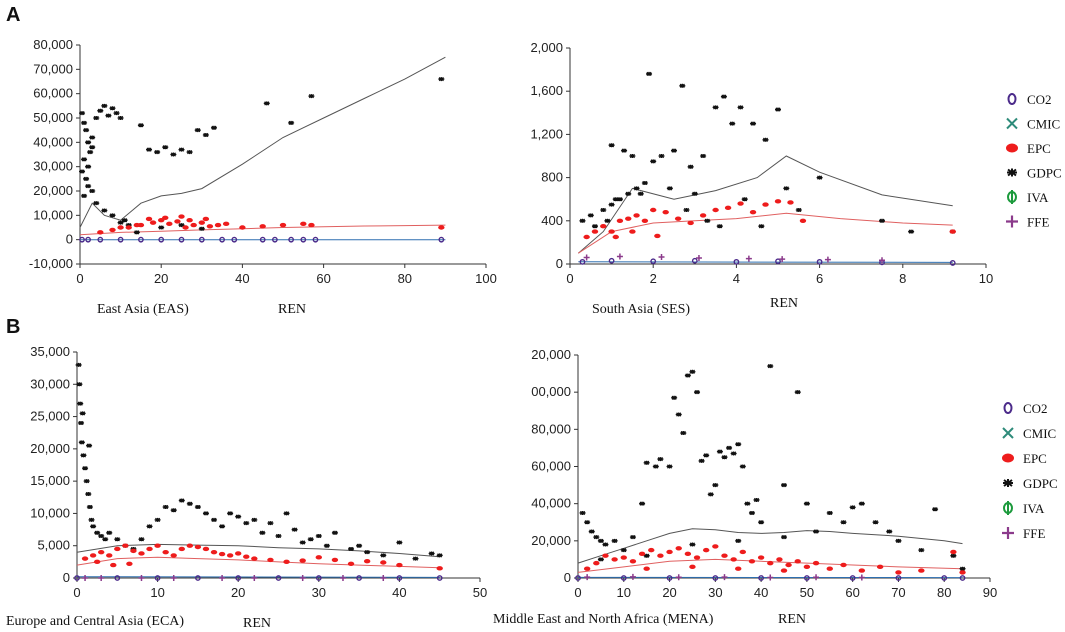  I want to click on legend-label: GDPC, so click(1040, 483).